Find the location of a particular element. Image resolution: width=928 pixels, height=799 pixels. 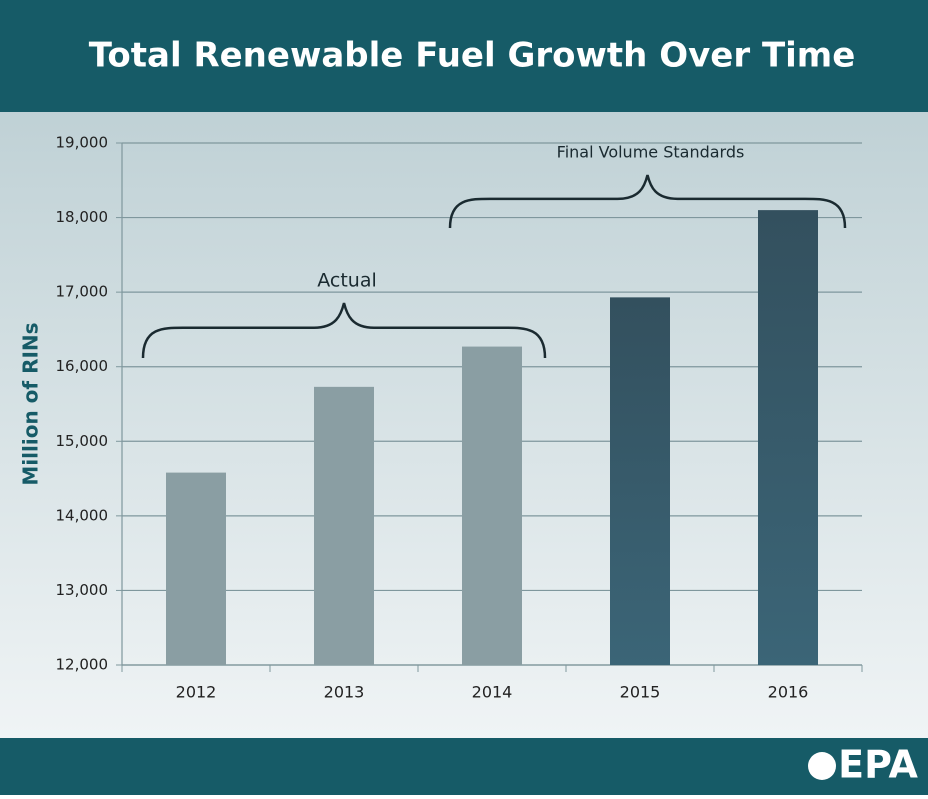

annotation: Final Volume Standards is located at coordinates (651, 152).